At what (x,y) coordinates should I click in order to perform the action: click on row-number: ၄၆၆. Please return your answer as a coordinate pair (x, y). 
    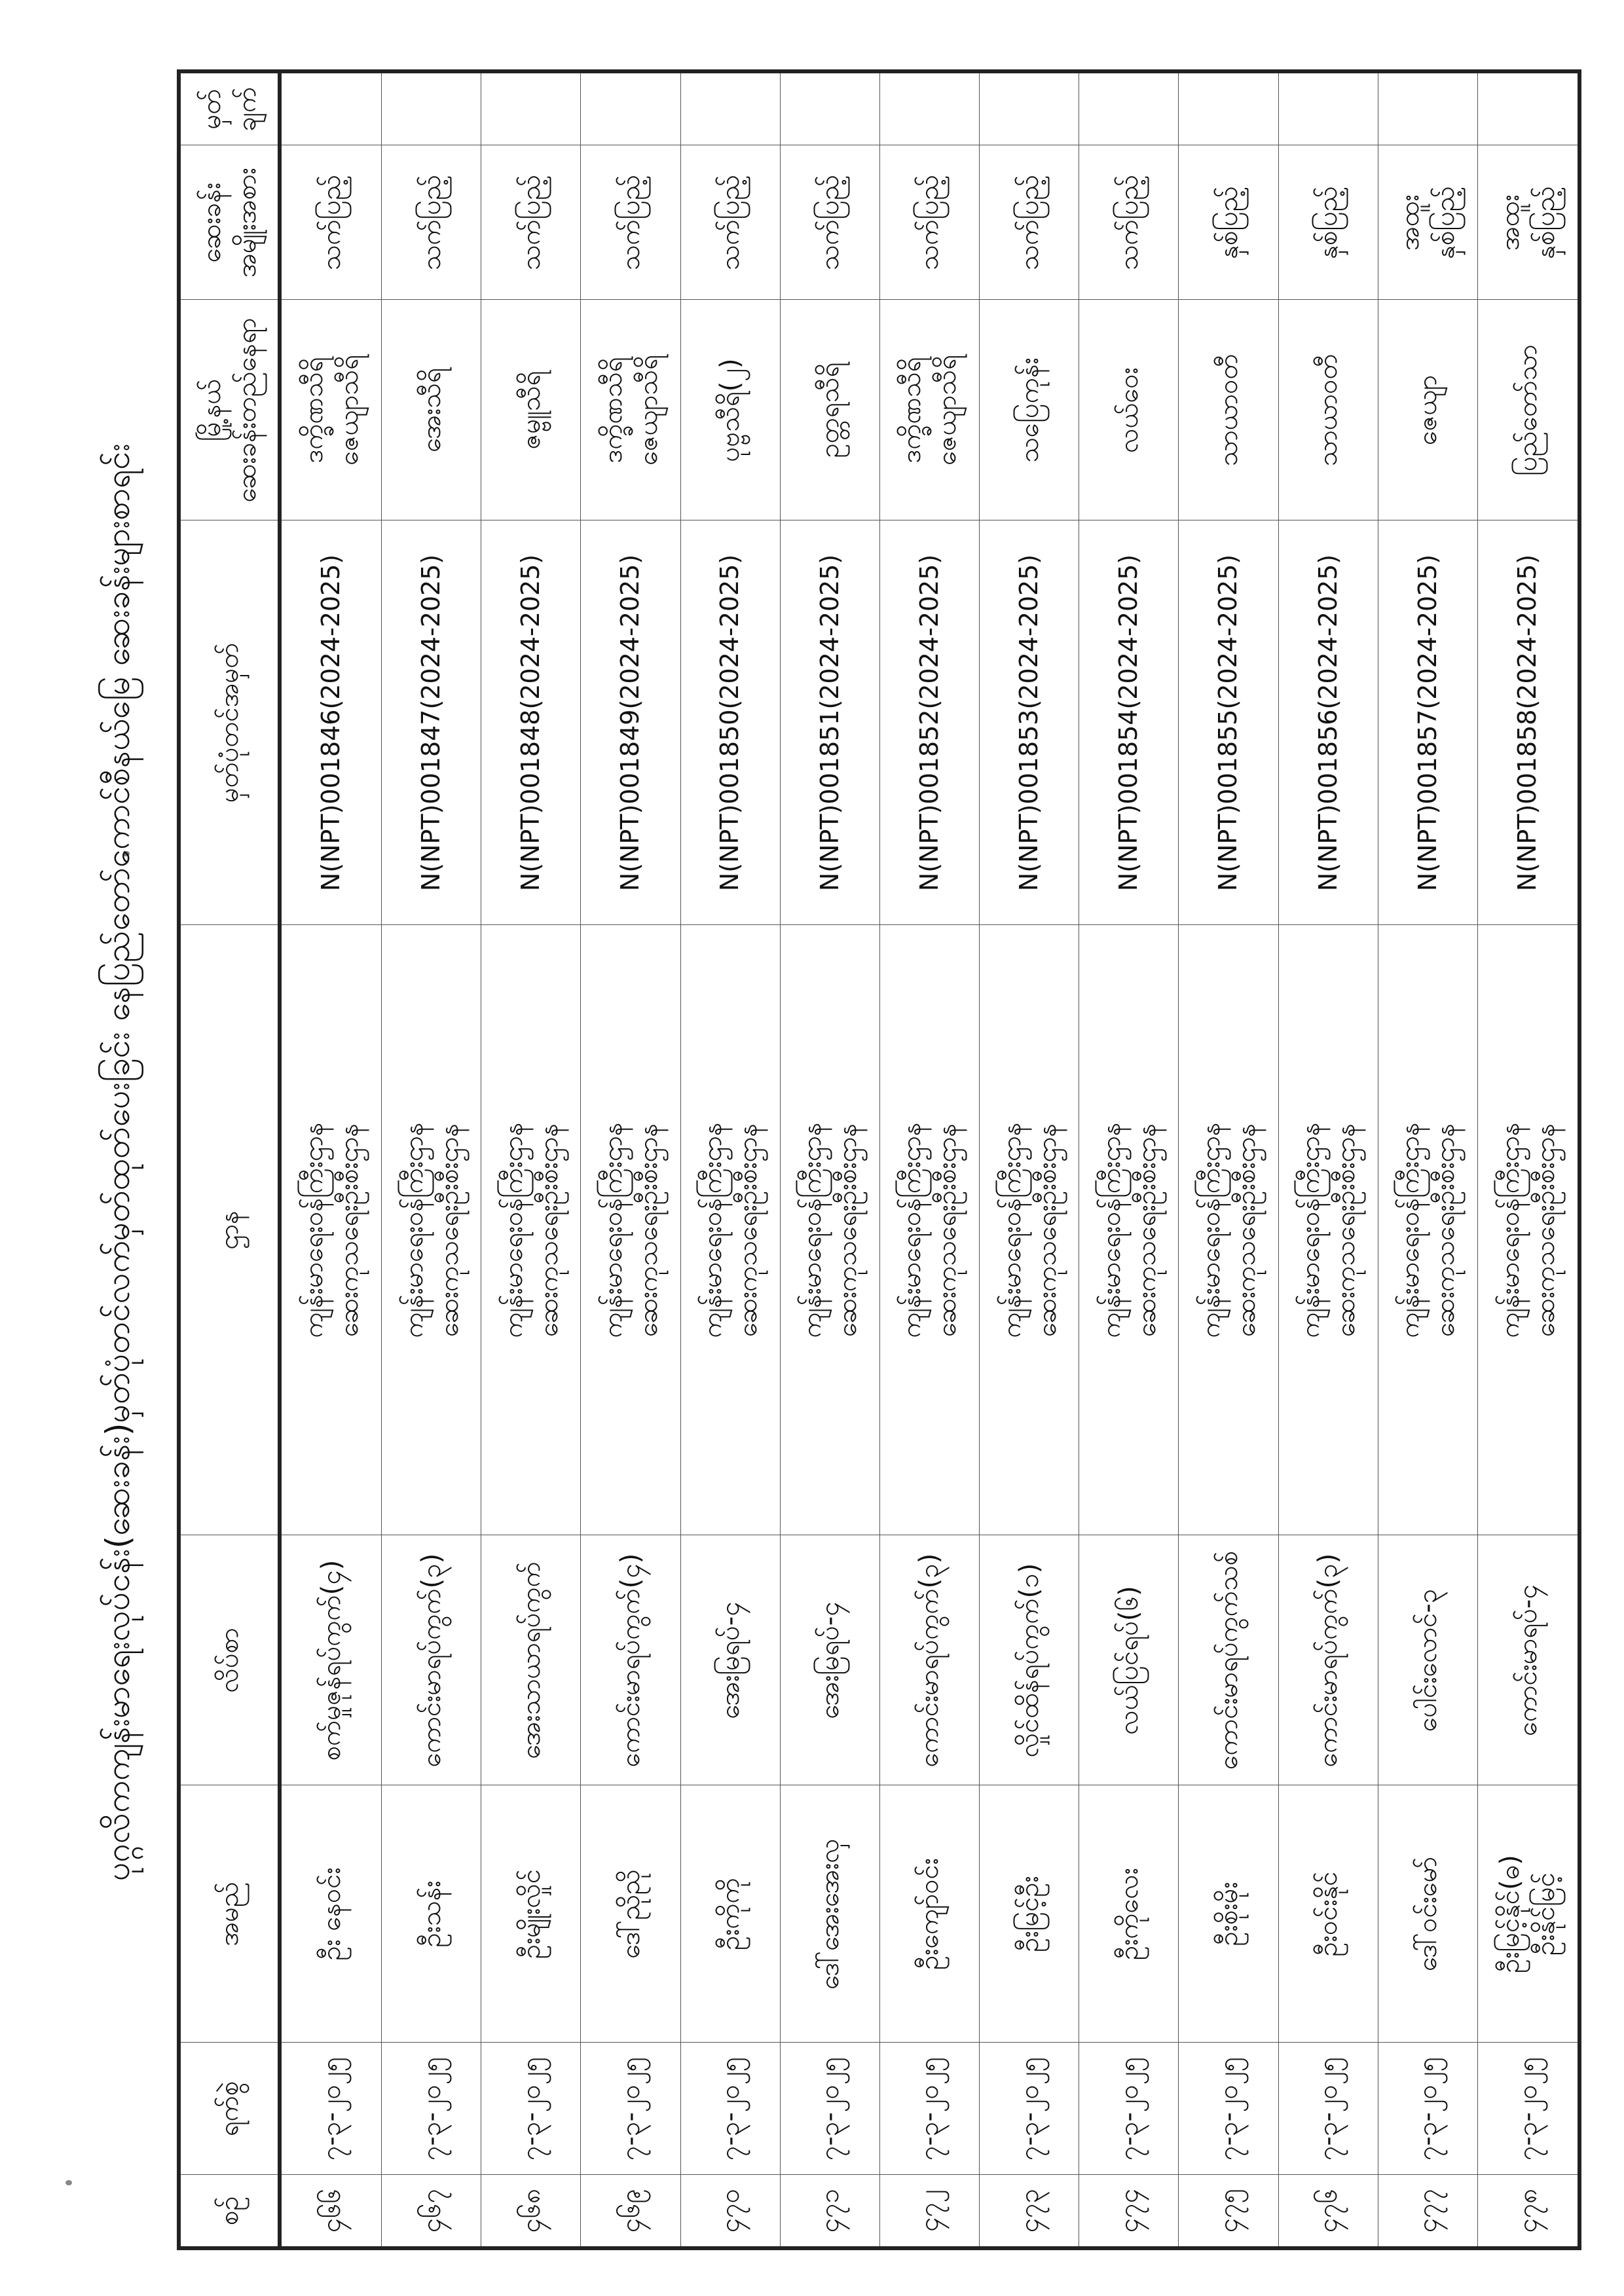
    Looking at the image, I should click on (331, 2211).